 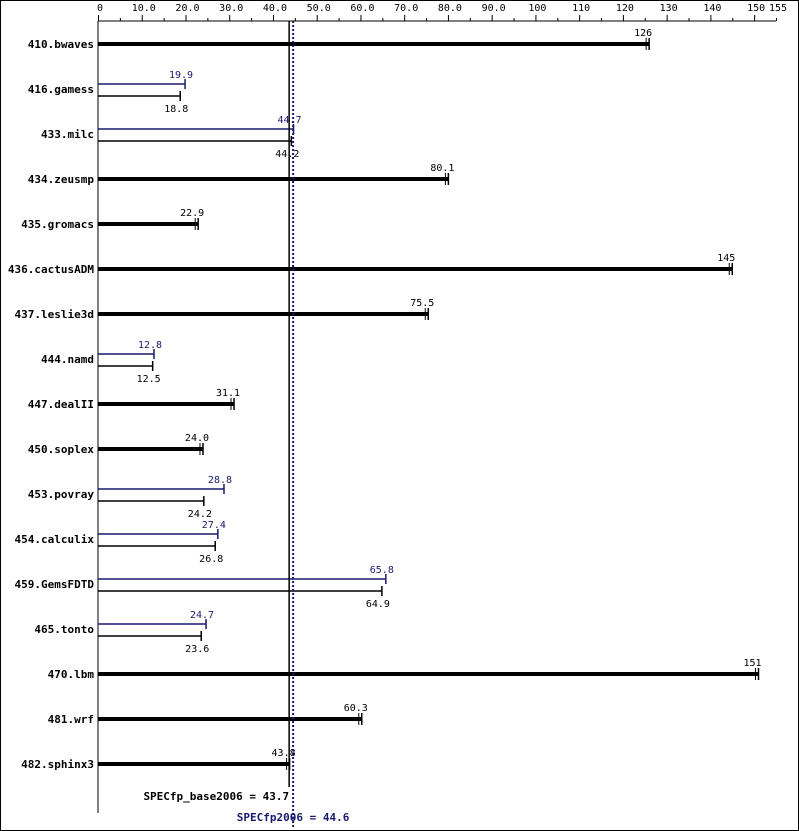 I want to click on peak-value-label: 65.8, so click(x=382, y=570).